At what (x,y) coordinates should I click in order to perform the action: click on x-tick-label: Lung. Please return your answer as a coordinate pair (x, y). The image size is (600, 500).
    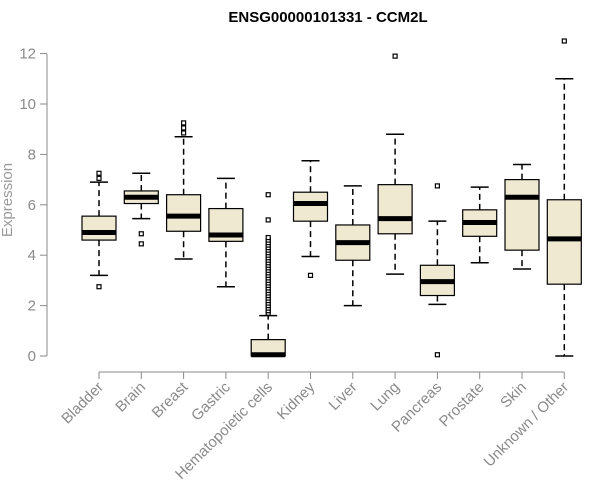
    Looking at the image, I should click on (385, 397).